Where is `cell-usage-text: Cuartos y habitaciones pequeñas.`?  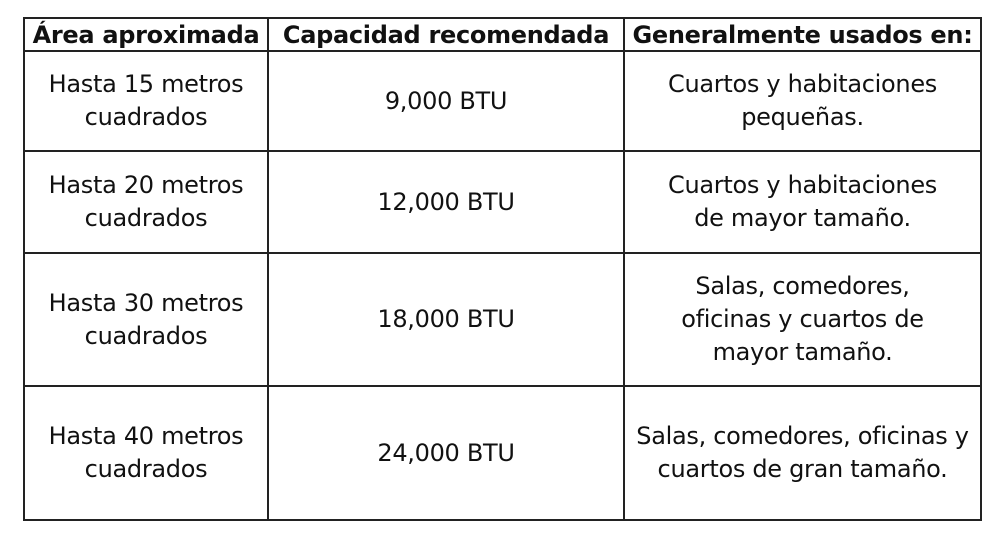 cell-usage-text: Cuartos y habitaciones pequeñas. is located at coordinates (802, 100).